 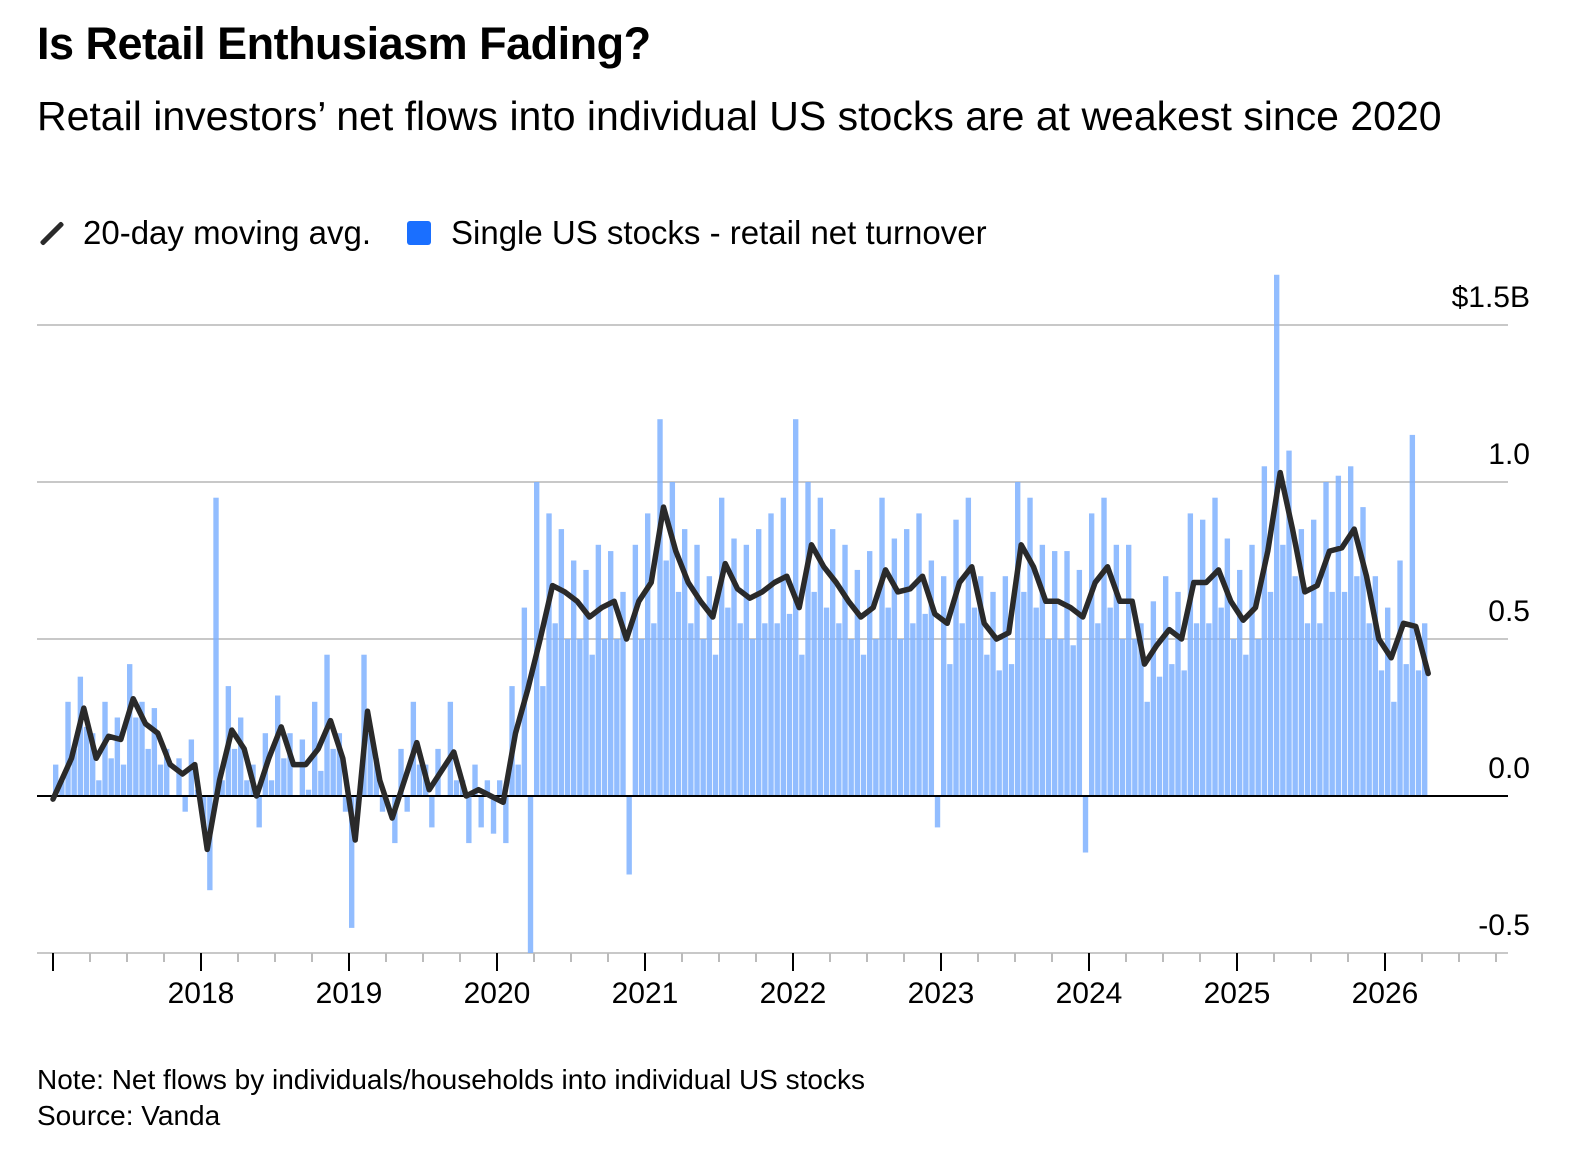 I want to click on source-text: Source: Vanda, so click(x=129, y=1115).